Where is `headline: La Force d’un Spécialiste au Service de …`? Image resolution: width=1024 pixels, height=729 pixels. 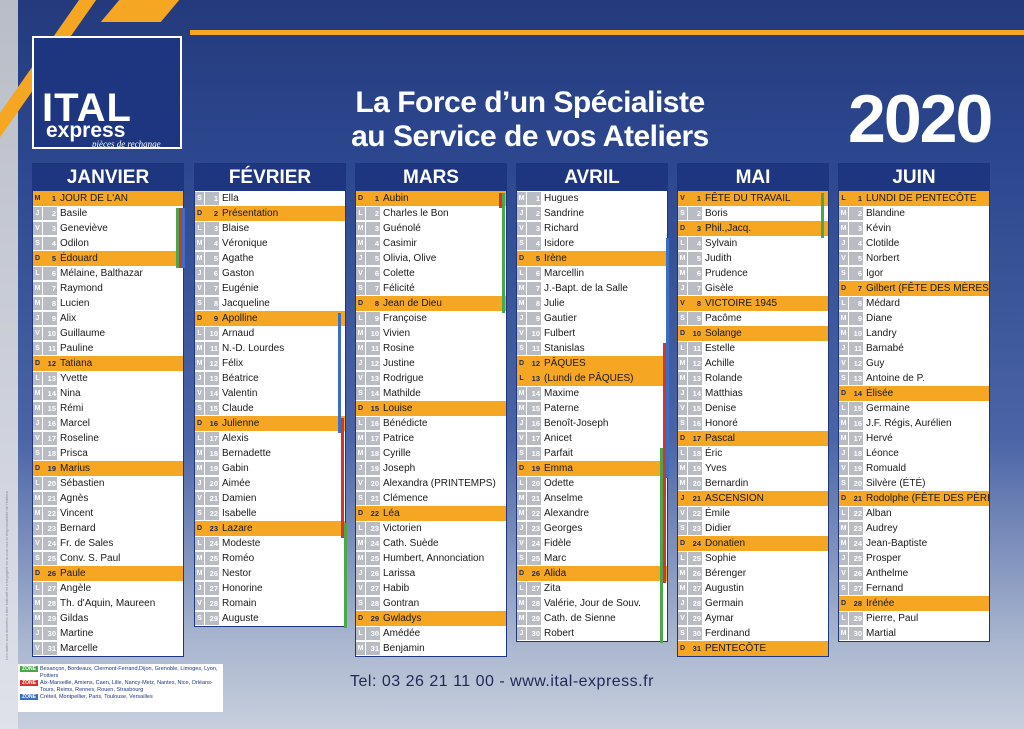 headline: La Force d’un Spécialiste au Service de … is located at coordinates (530, 120).